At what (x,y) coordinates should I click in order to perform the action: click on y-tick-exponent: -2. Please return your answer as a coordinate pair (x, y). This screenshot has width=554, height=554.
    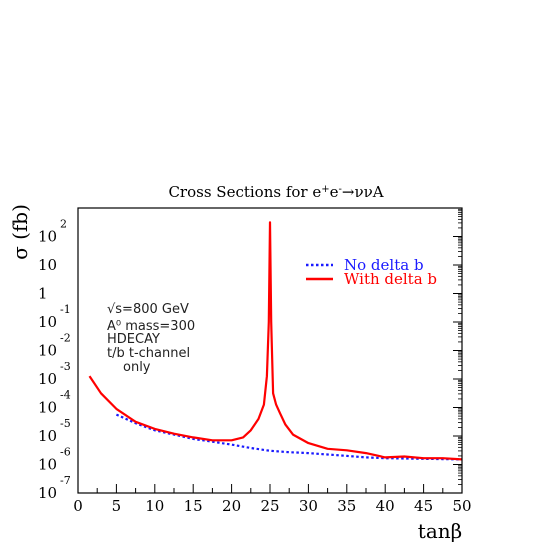
    Looking at the image, I should click on (65, 338).